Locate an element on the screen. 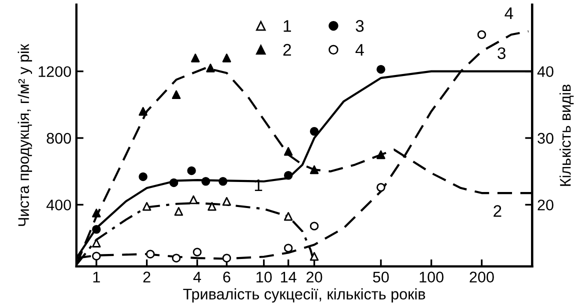 Image resolution: width=588 pixels, height=308 pixels. y-axis-title: Чиста продукція, г/м² у рік is located at coordinates (25, 135).